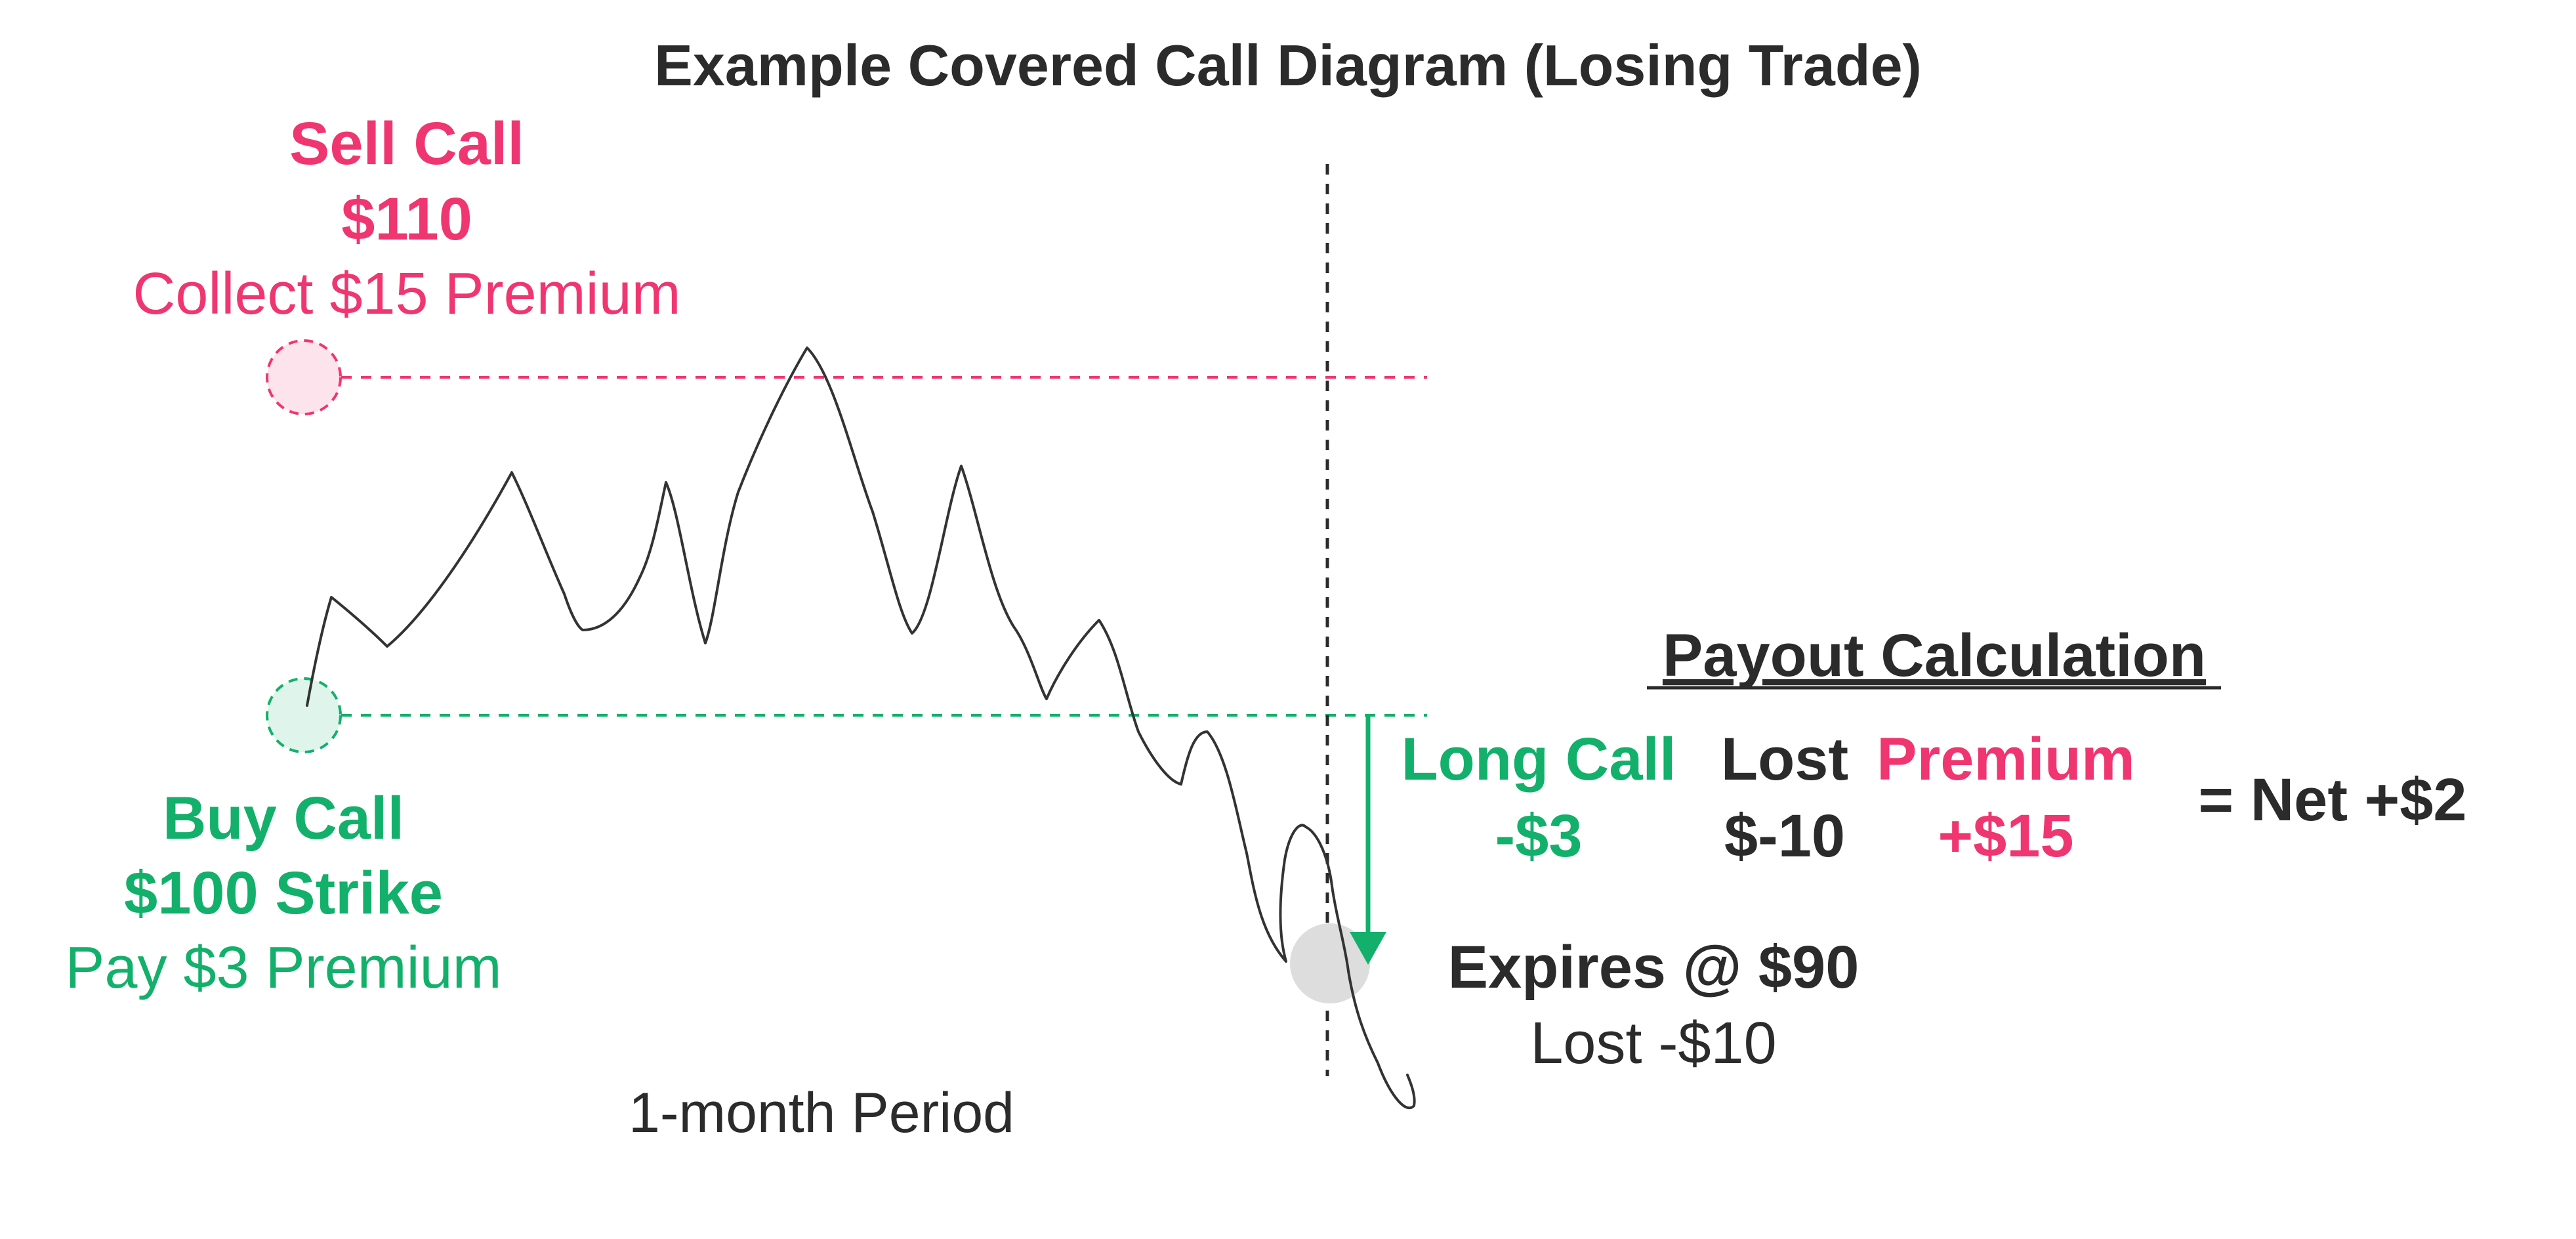 The image size is (2576, 1239). I want to click on buy-call-label: Buy Call $100 Strike Pay $3 Premium, so click(283, 893).